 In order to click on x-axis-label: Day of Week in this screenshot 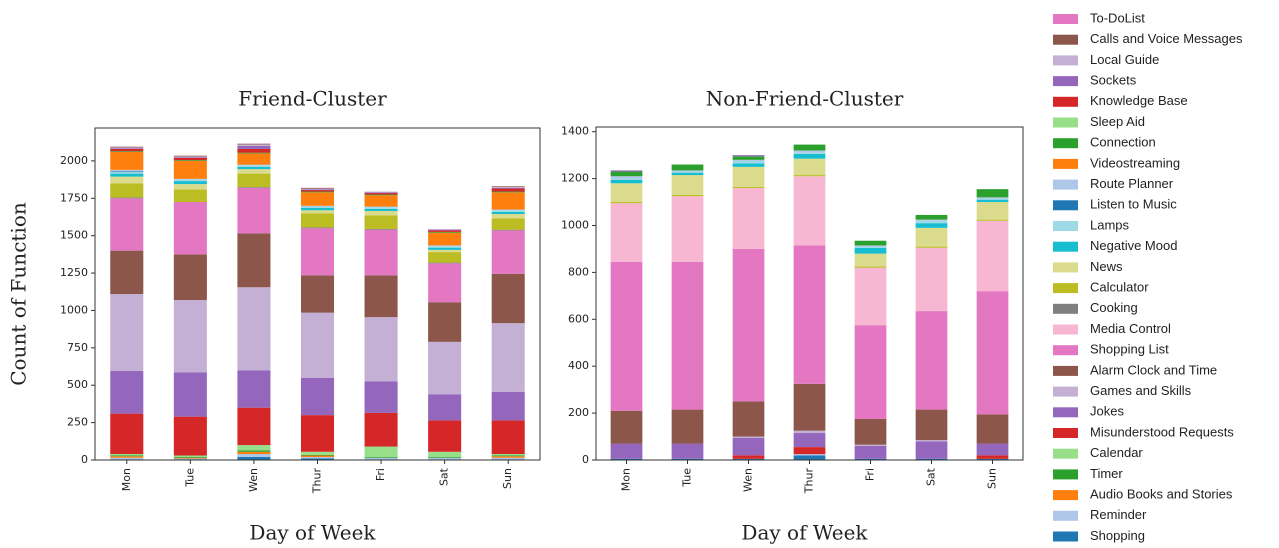, I will do `click(804, 533)`.